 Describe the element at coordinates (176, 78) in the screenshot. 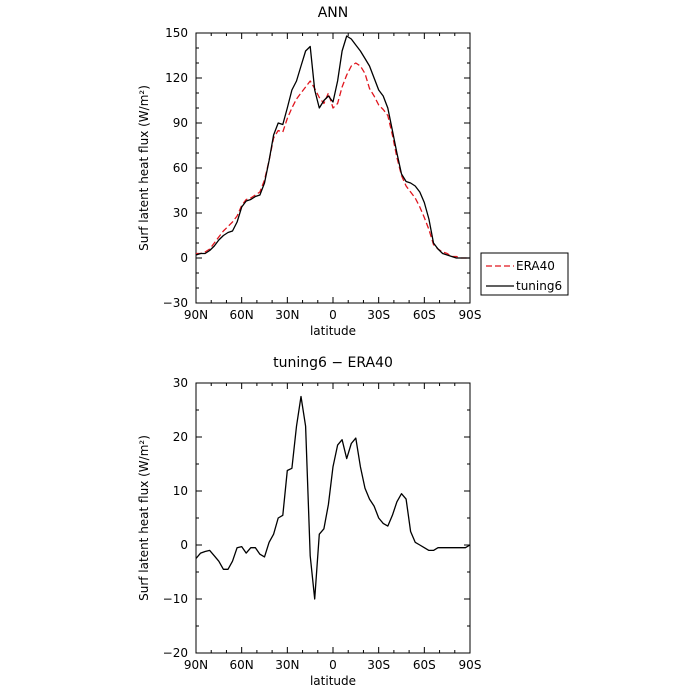

I see `y-tick-label: 120` at that location.